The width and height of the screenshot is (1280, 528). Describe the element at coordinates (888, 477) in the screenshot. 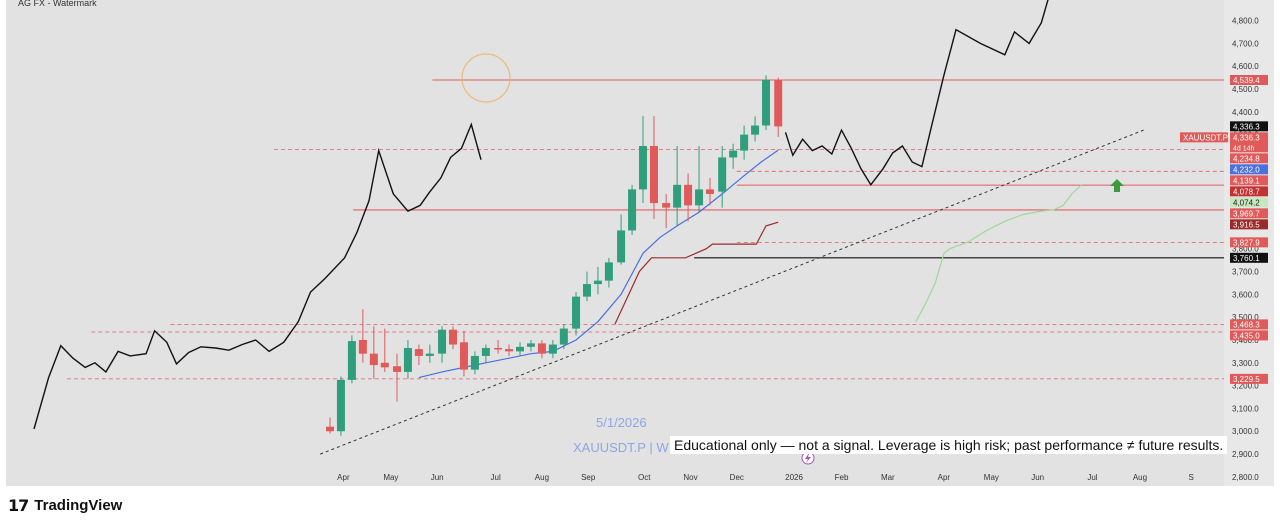

I see `x-tick-label: Mar` at that location.